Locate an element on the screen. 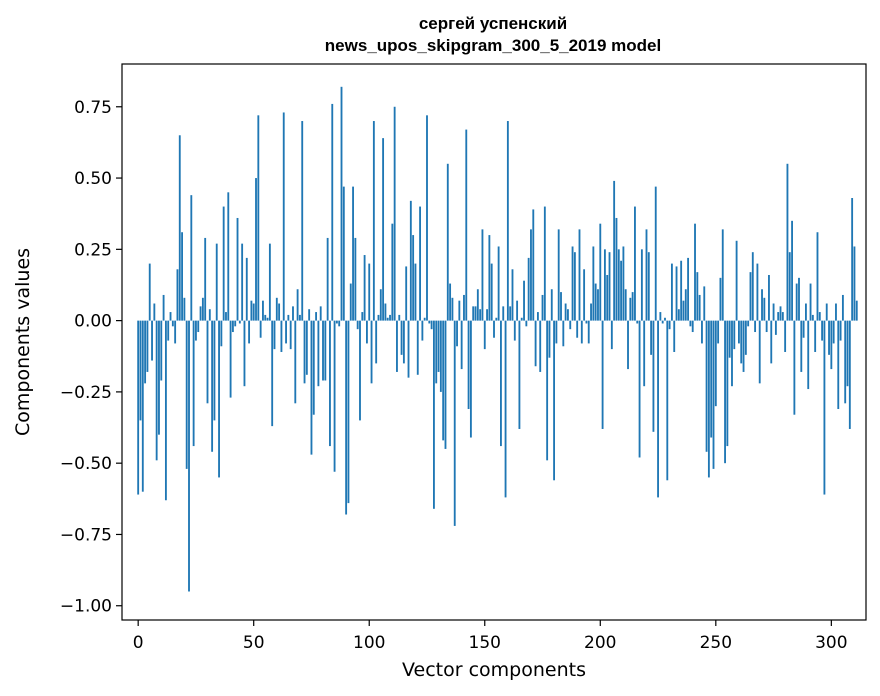 This screenshot has width=880, height=696. y-axis-label: Components values is located at coordinates (23, 342).